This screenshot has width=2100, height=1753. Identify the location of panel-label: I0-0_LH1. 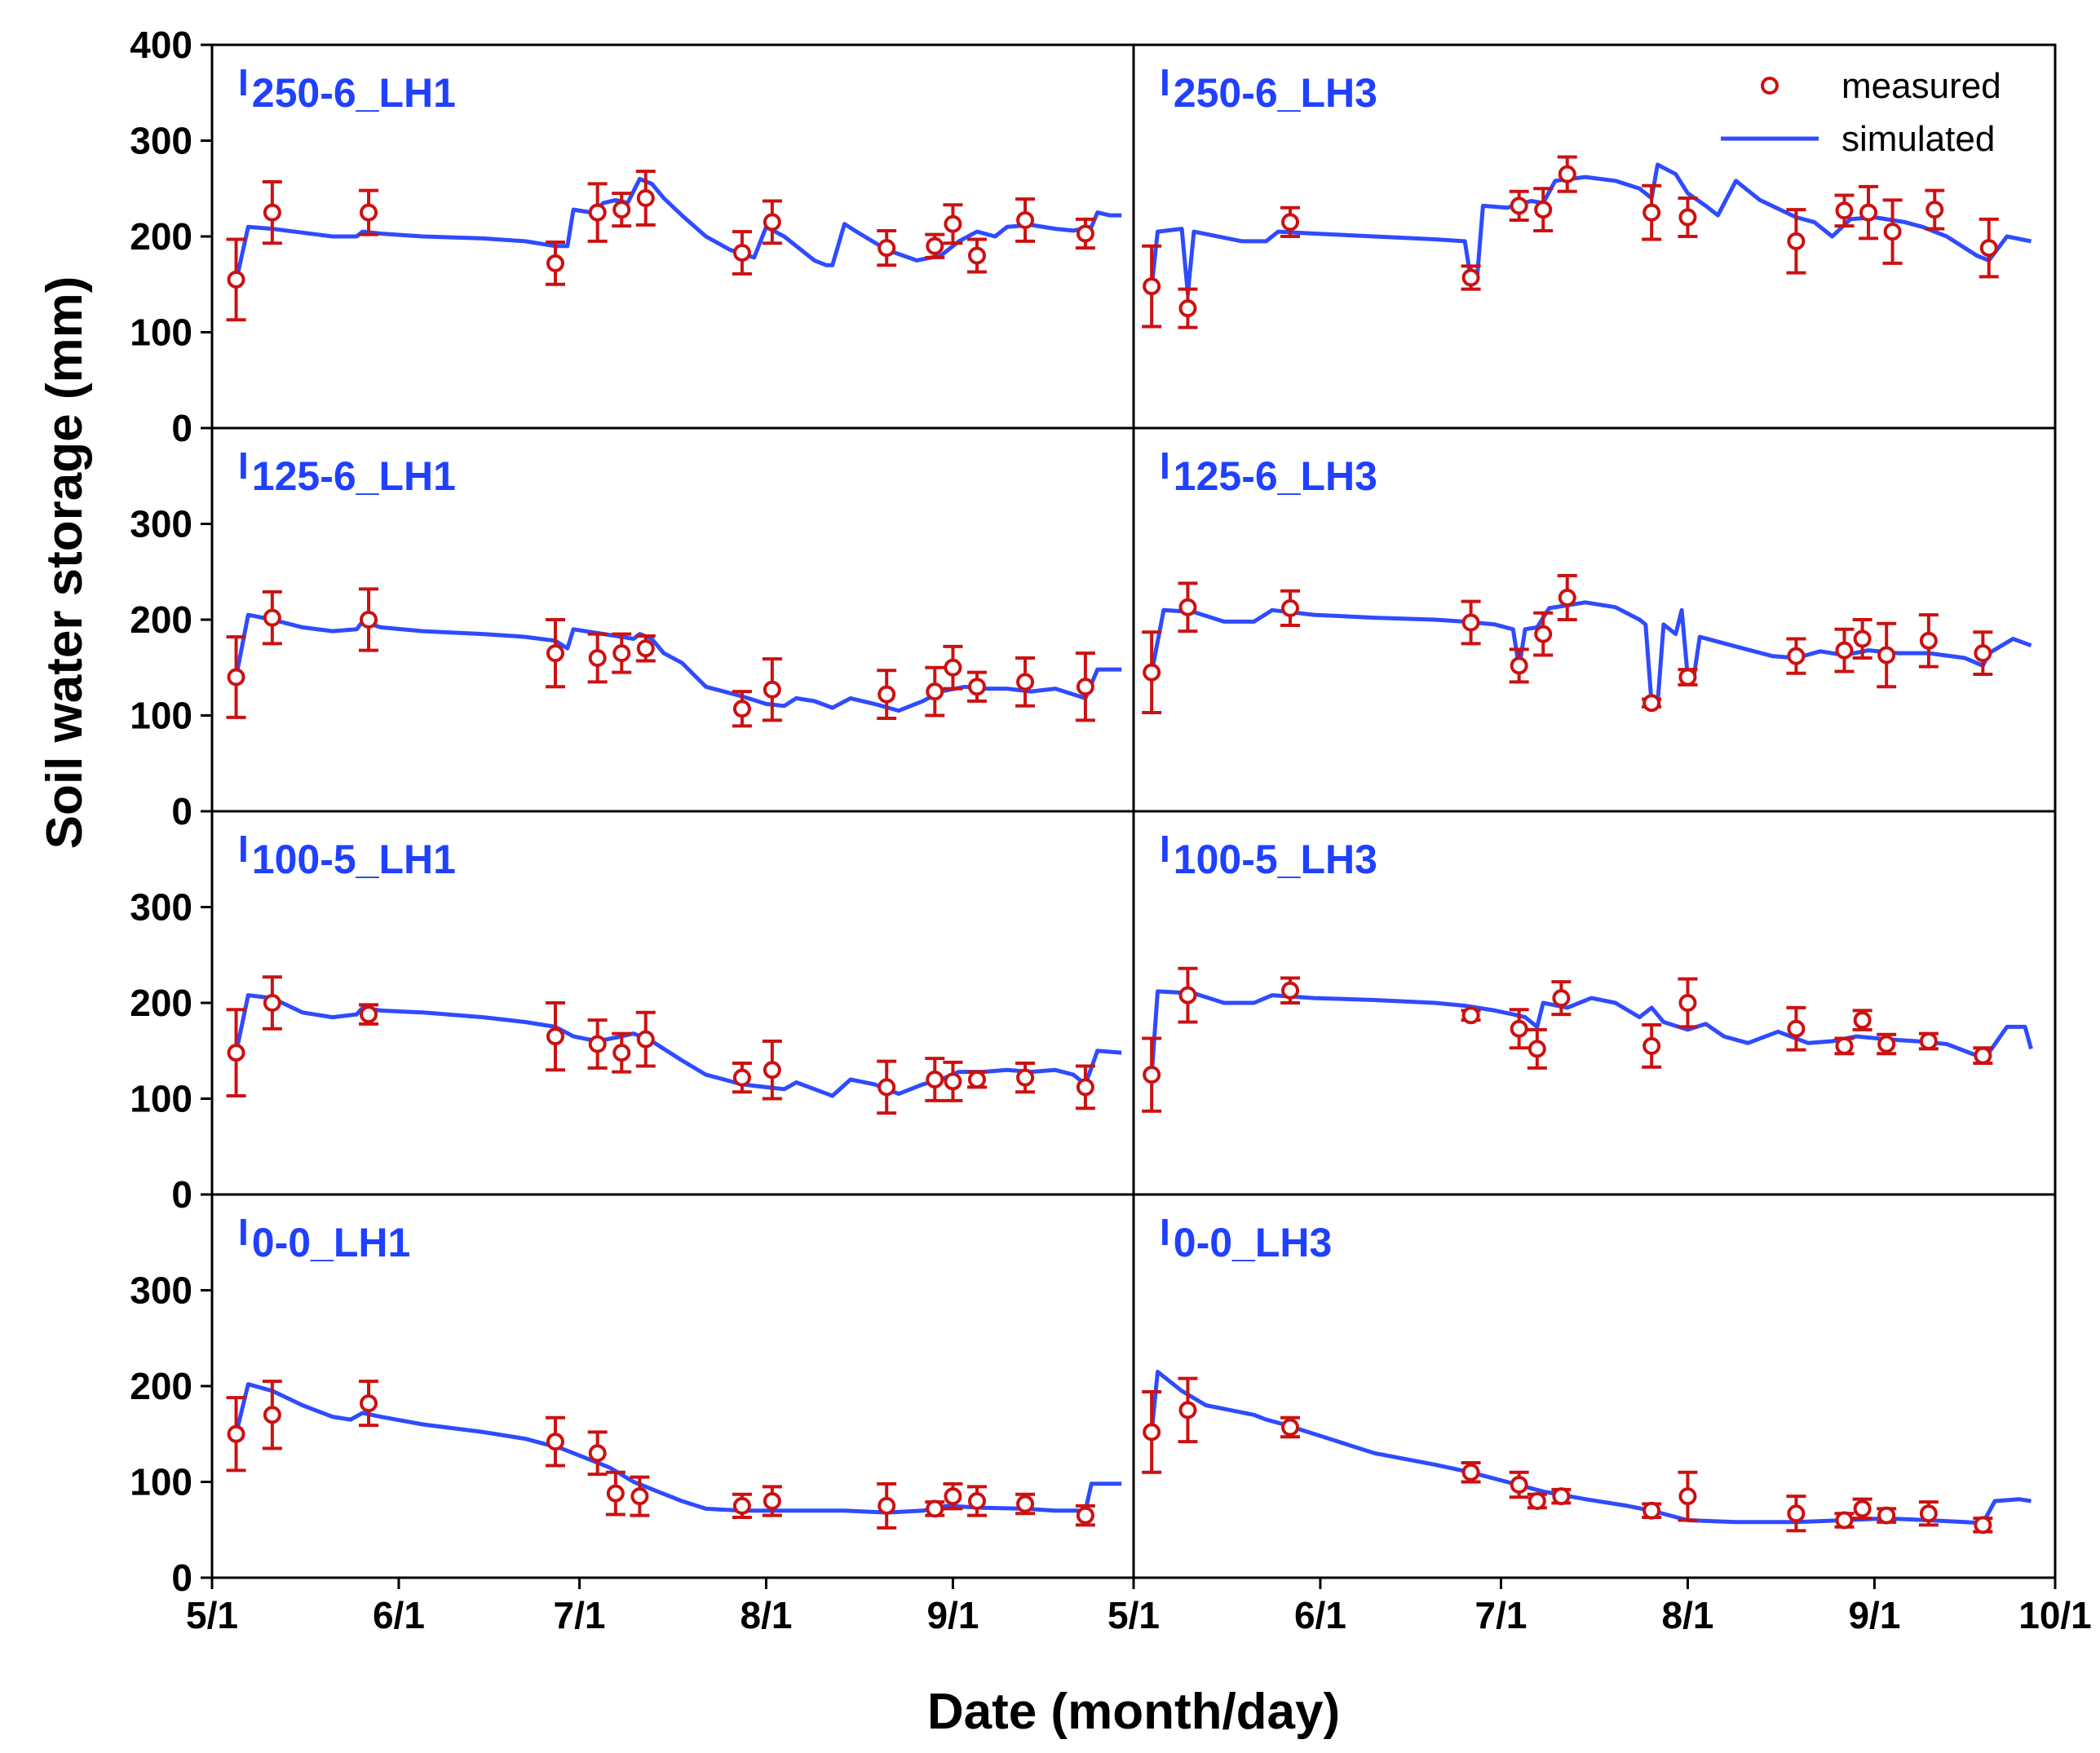
(324, 1238).